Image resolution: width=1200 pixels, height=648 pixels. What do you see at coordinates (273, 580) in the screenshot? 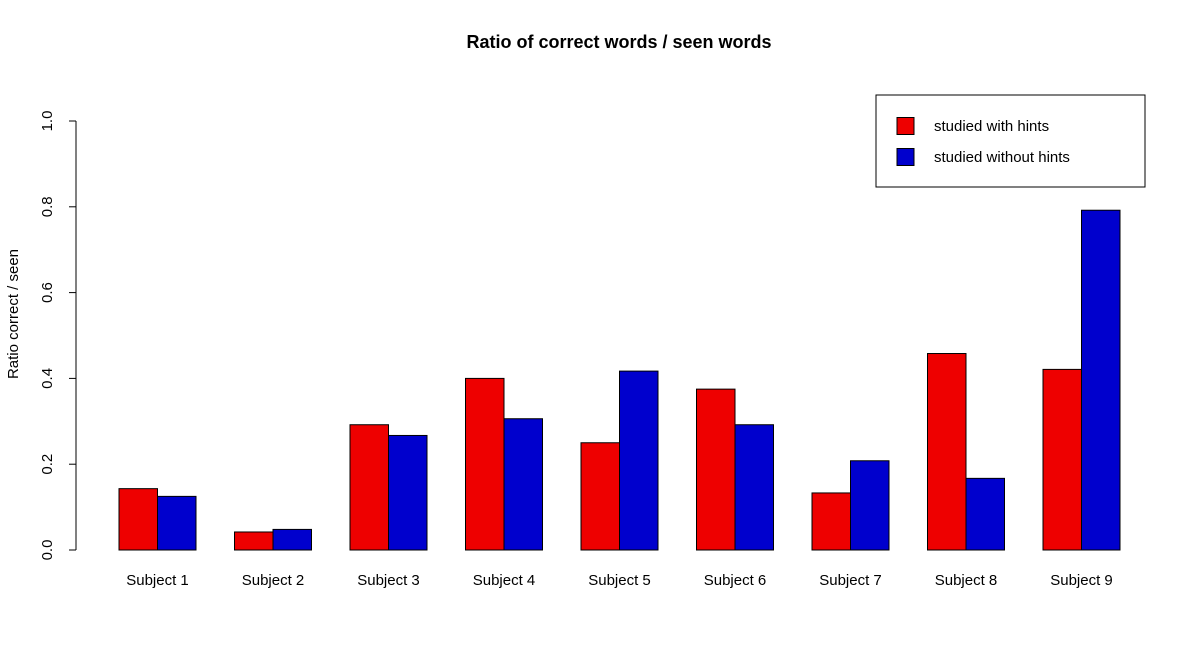
I see `x-tick-label: Subject 2` at bounding box center [273, 580].